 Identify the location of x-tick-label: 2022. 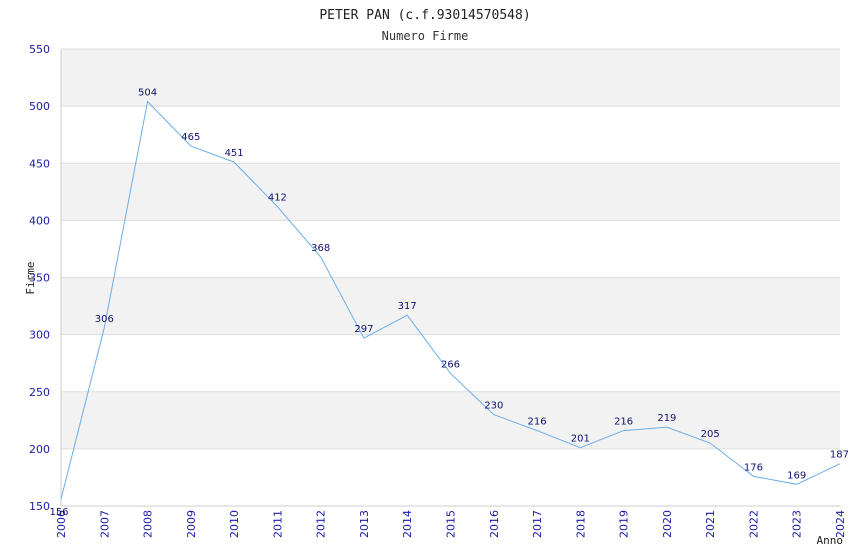
(753, 524).